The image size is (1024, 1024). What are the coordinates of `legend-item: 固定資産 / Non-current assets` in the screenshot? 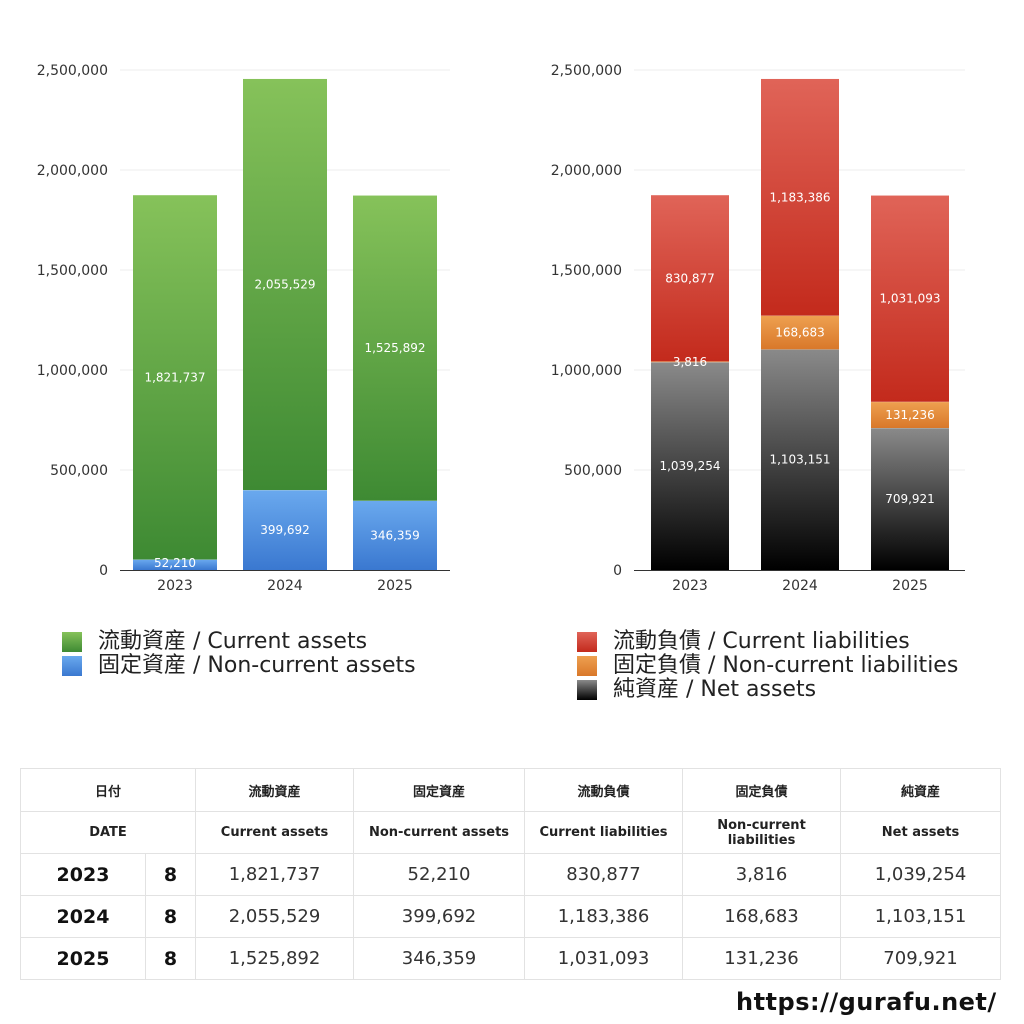 It's located at (239, 666).